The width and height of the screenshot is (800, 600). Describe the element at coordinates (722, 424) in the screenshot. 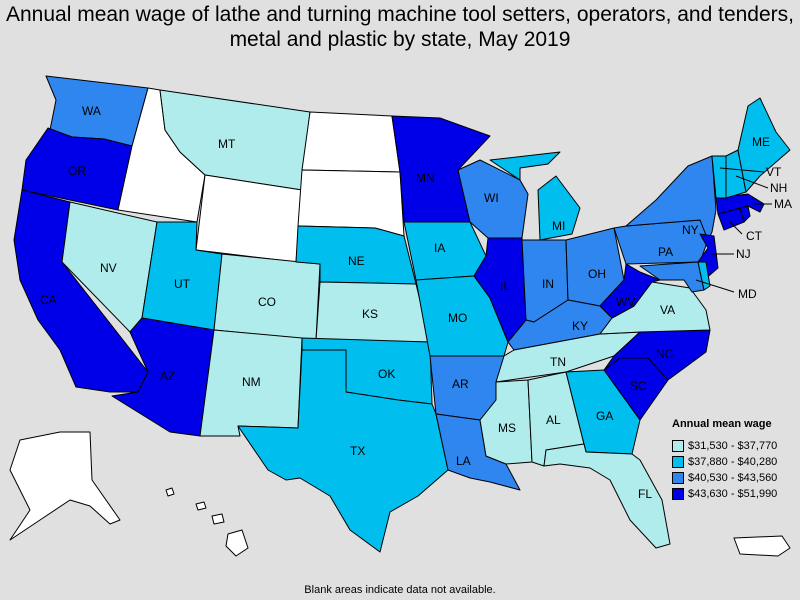

I see `legend-title: Annual mean wage` at that location.